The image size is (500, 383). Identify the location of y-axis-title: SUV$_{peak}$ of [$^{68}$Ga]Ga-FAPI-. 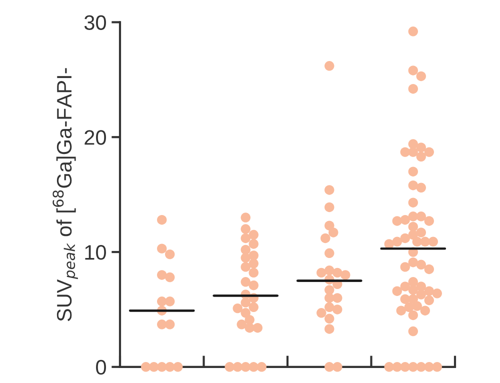
(65, 195).